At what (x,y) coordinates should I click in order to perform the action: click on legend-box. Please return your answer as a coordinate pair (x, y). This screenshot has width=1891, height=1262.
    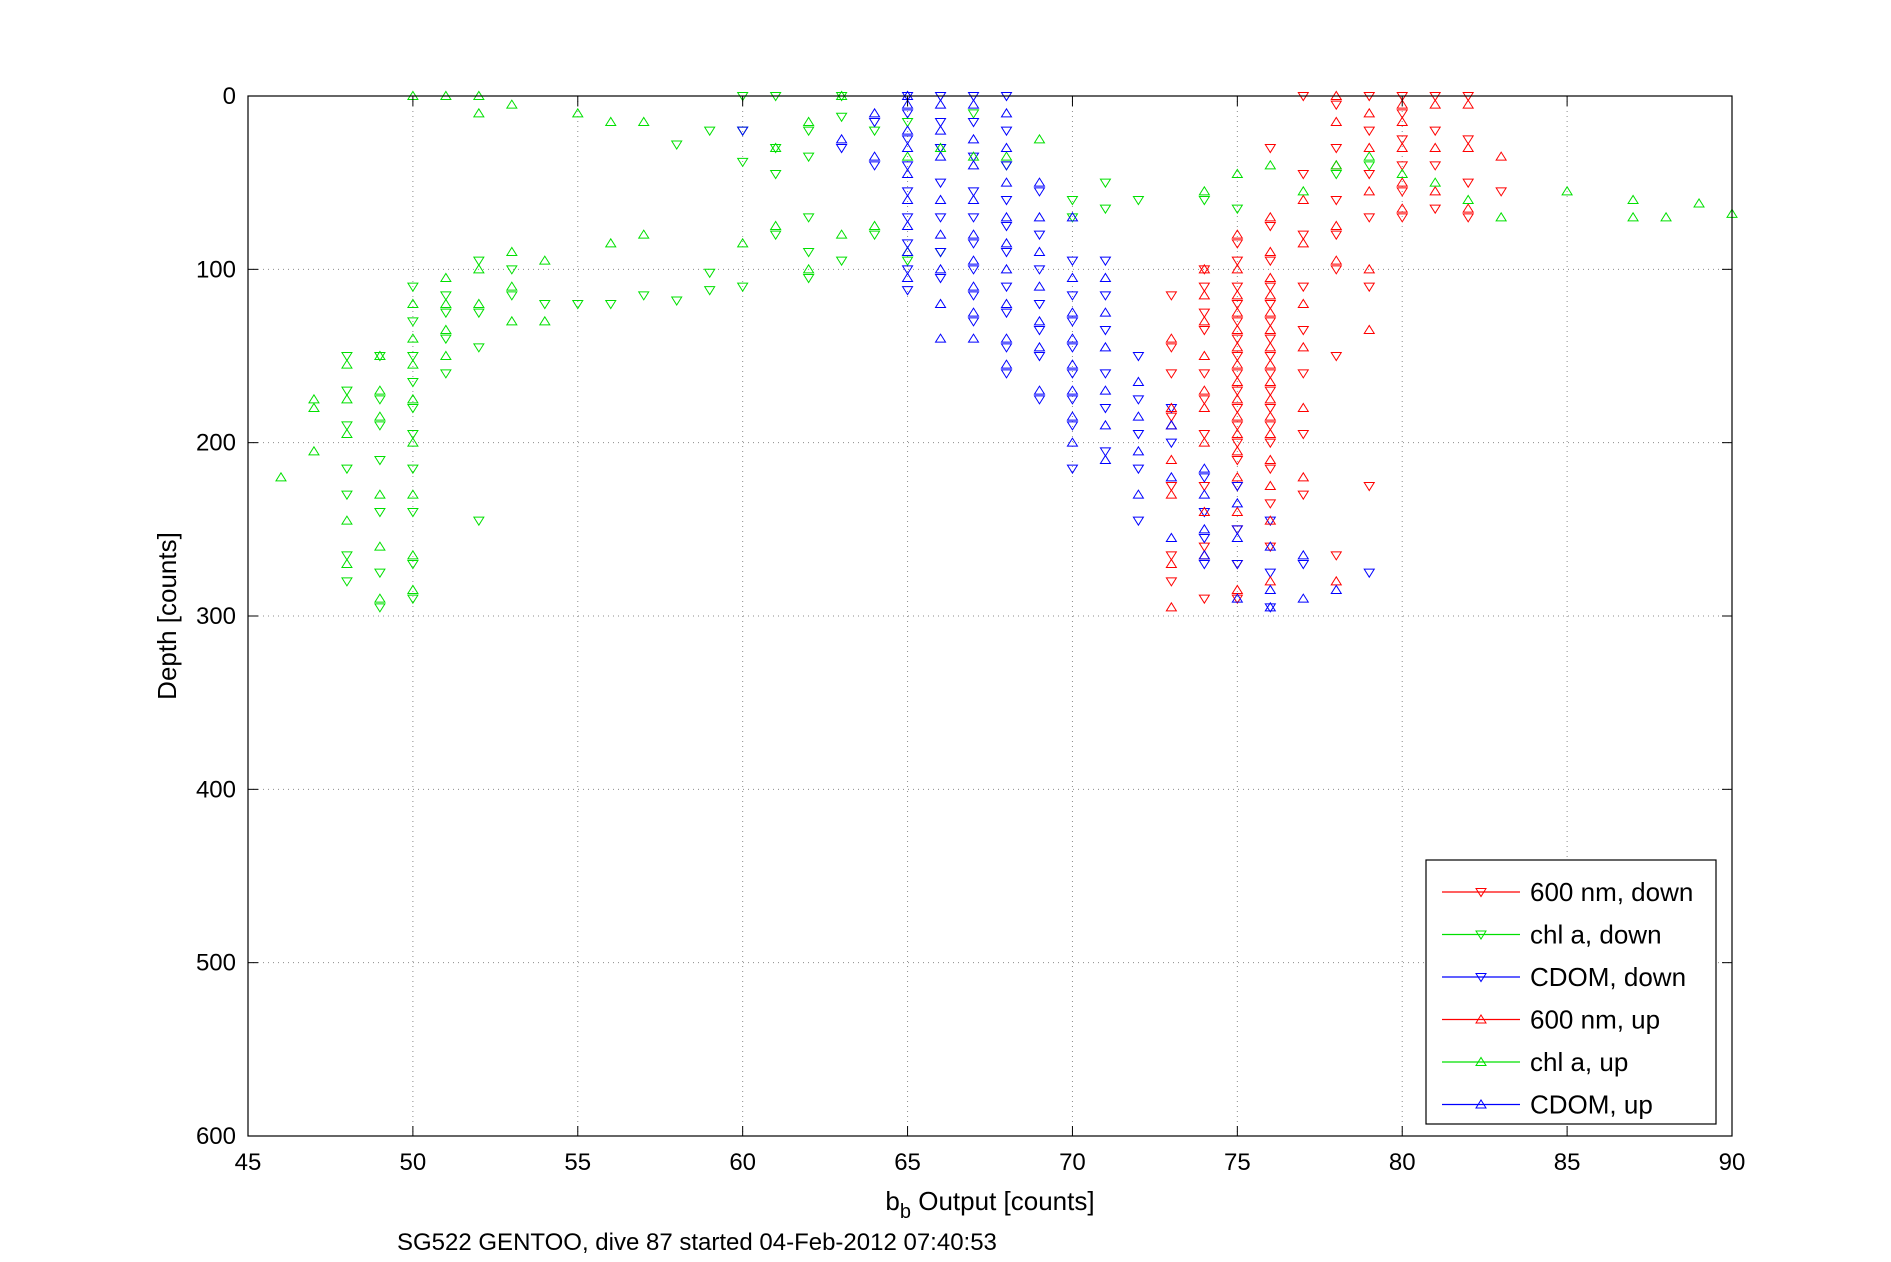
    Looking at the image, I should click on (1571, 992).